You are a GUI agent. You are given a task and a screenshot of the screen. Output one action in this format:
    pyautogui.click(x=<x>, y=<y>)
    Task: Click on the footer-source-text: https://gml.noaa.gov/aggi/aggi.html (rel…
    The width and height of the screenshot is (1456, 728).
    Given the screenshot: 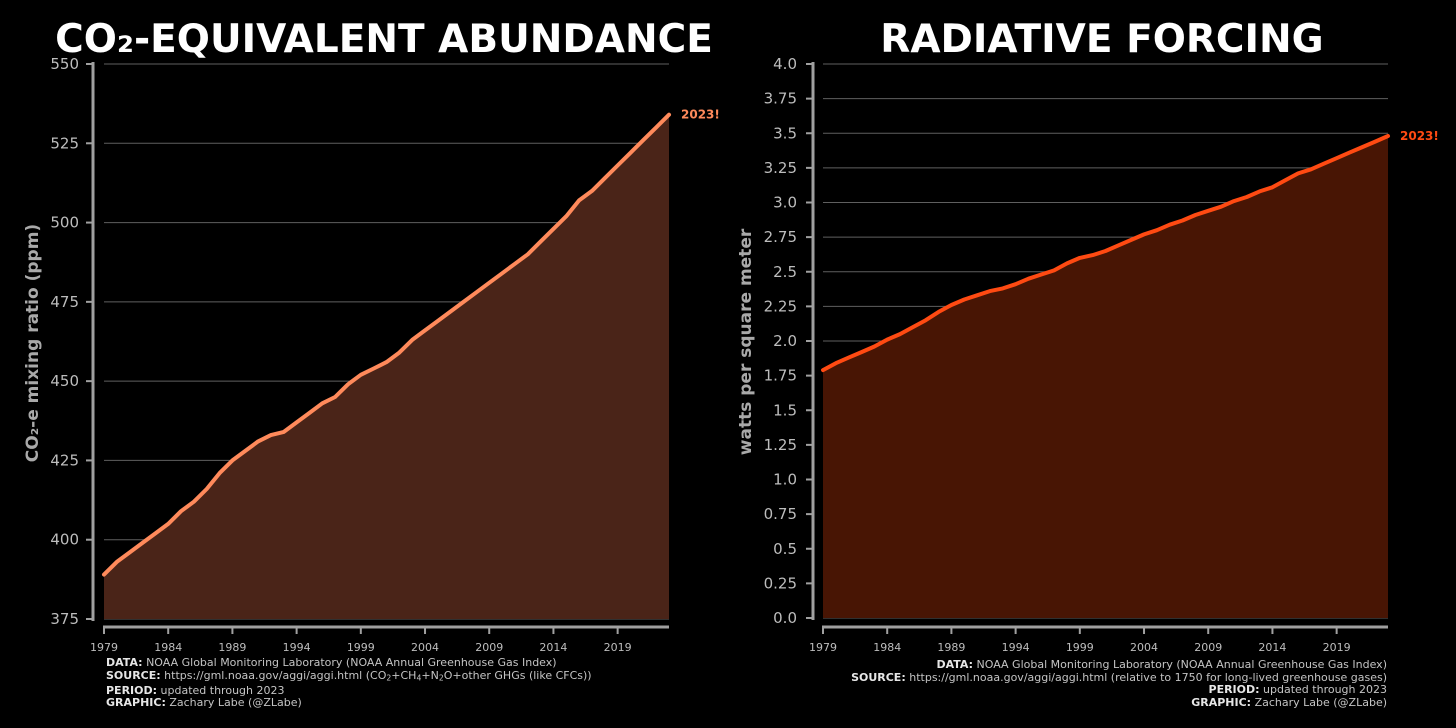 What is the action you would take?
    pyautogui.click(x=1148, y=677)
    